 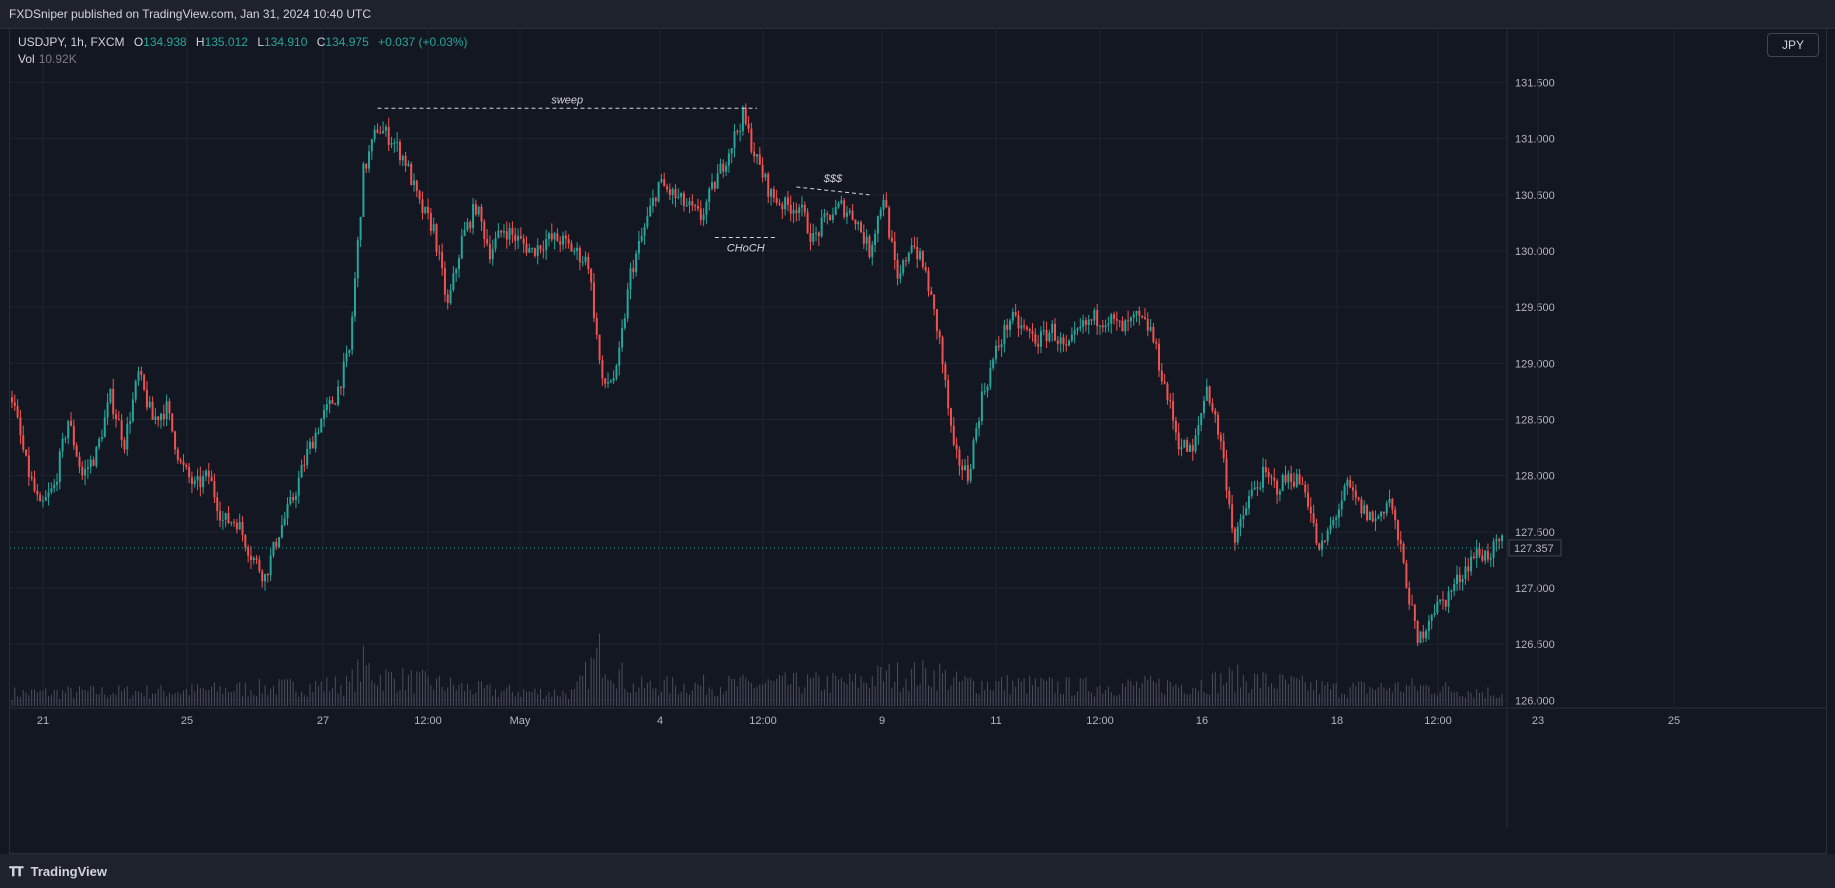 I want to click on tradingview-logo: 𝐓𝐓 TradingView, so click(x=58, y=872).